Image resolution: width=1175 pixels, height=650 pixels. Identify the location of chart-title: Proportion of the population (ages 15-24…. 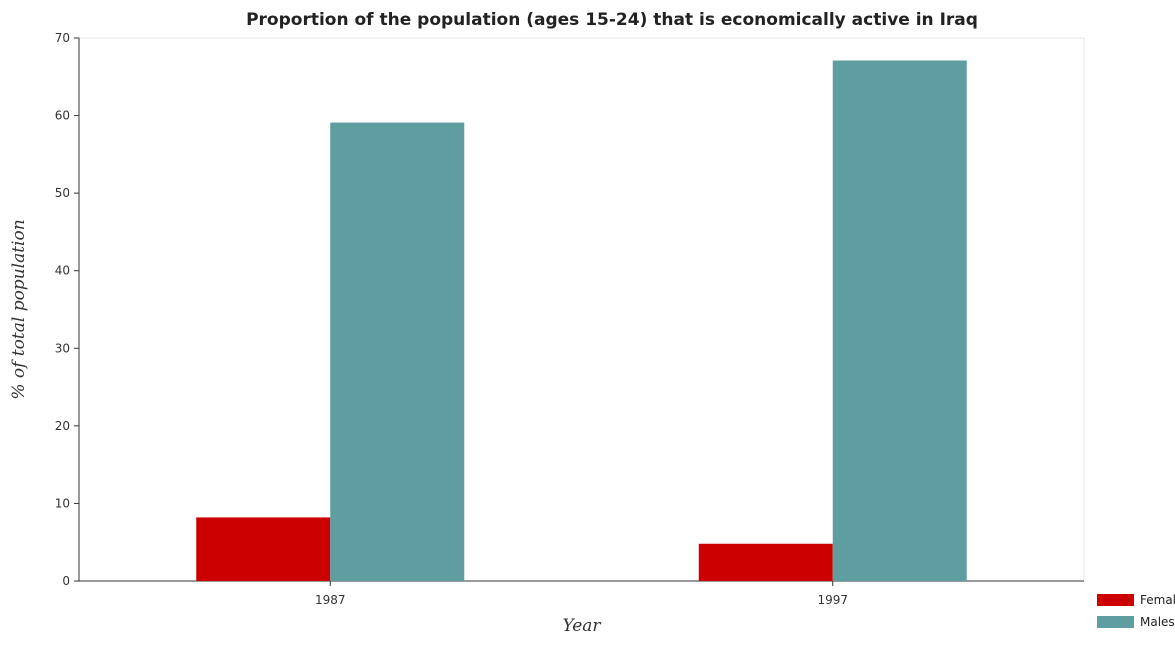
(612, 20).